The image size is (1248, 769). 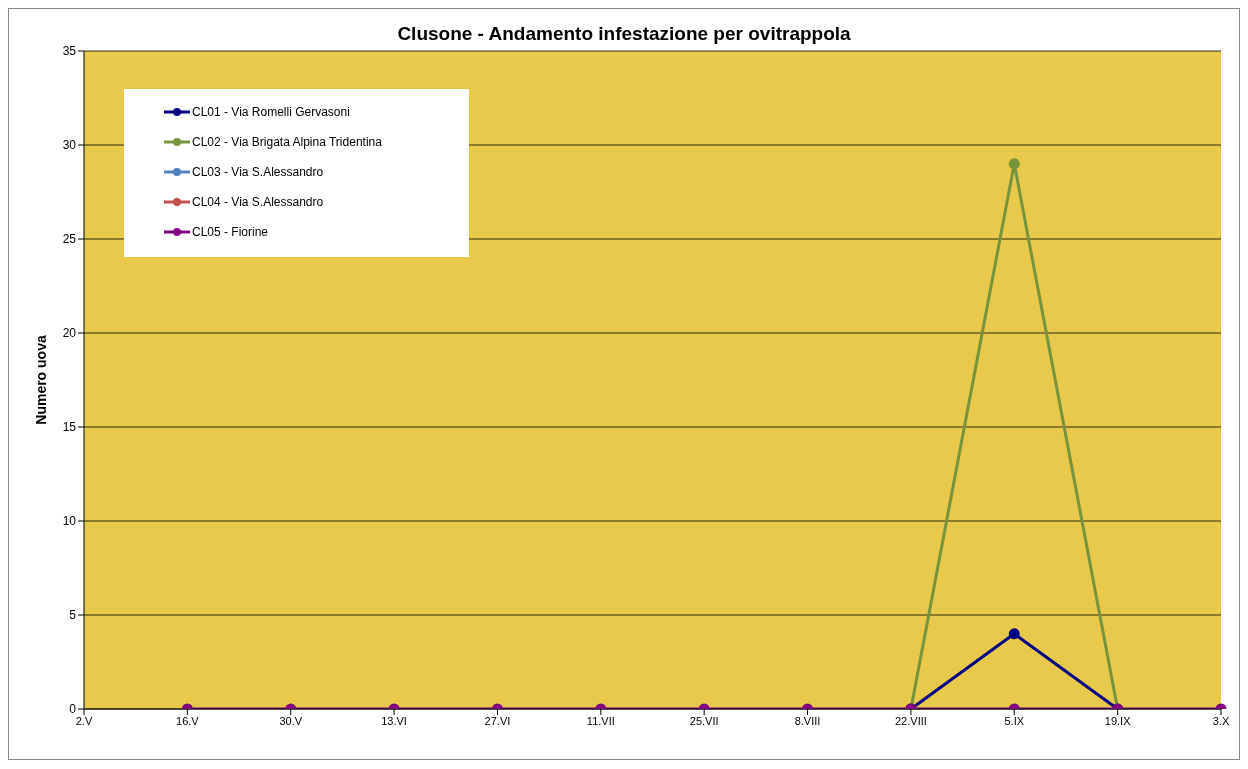 I want to click on y-axis-title: Numero uova, so click(x=40, y=380).